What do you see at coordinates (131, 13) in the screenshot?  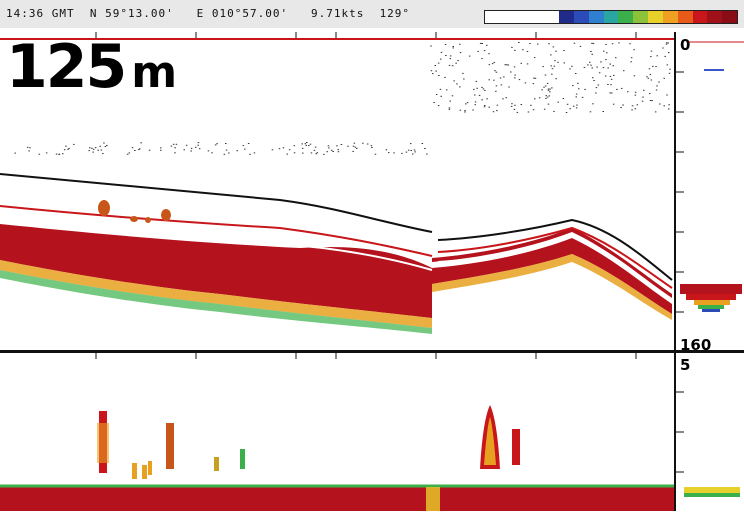 I see `latitude-readout: N 59°13.00'` at bounding box center [131, 13].